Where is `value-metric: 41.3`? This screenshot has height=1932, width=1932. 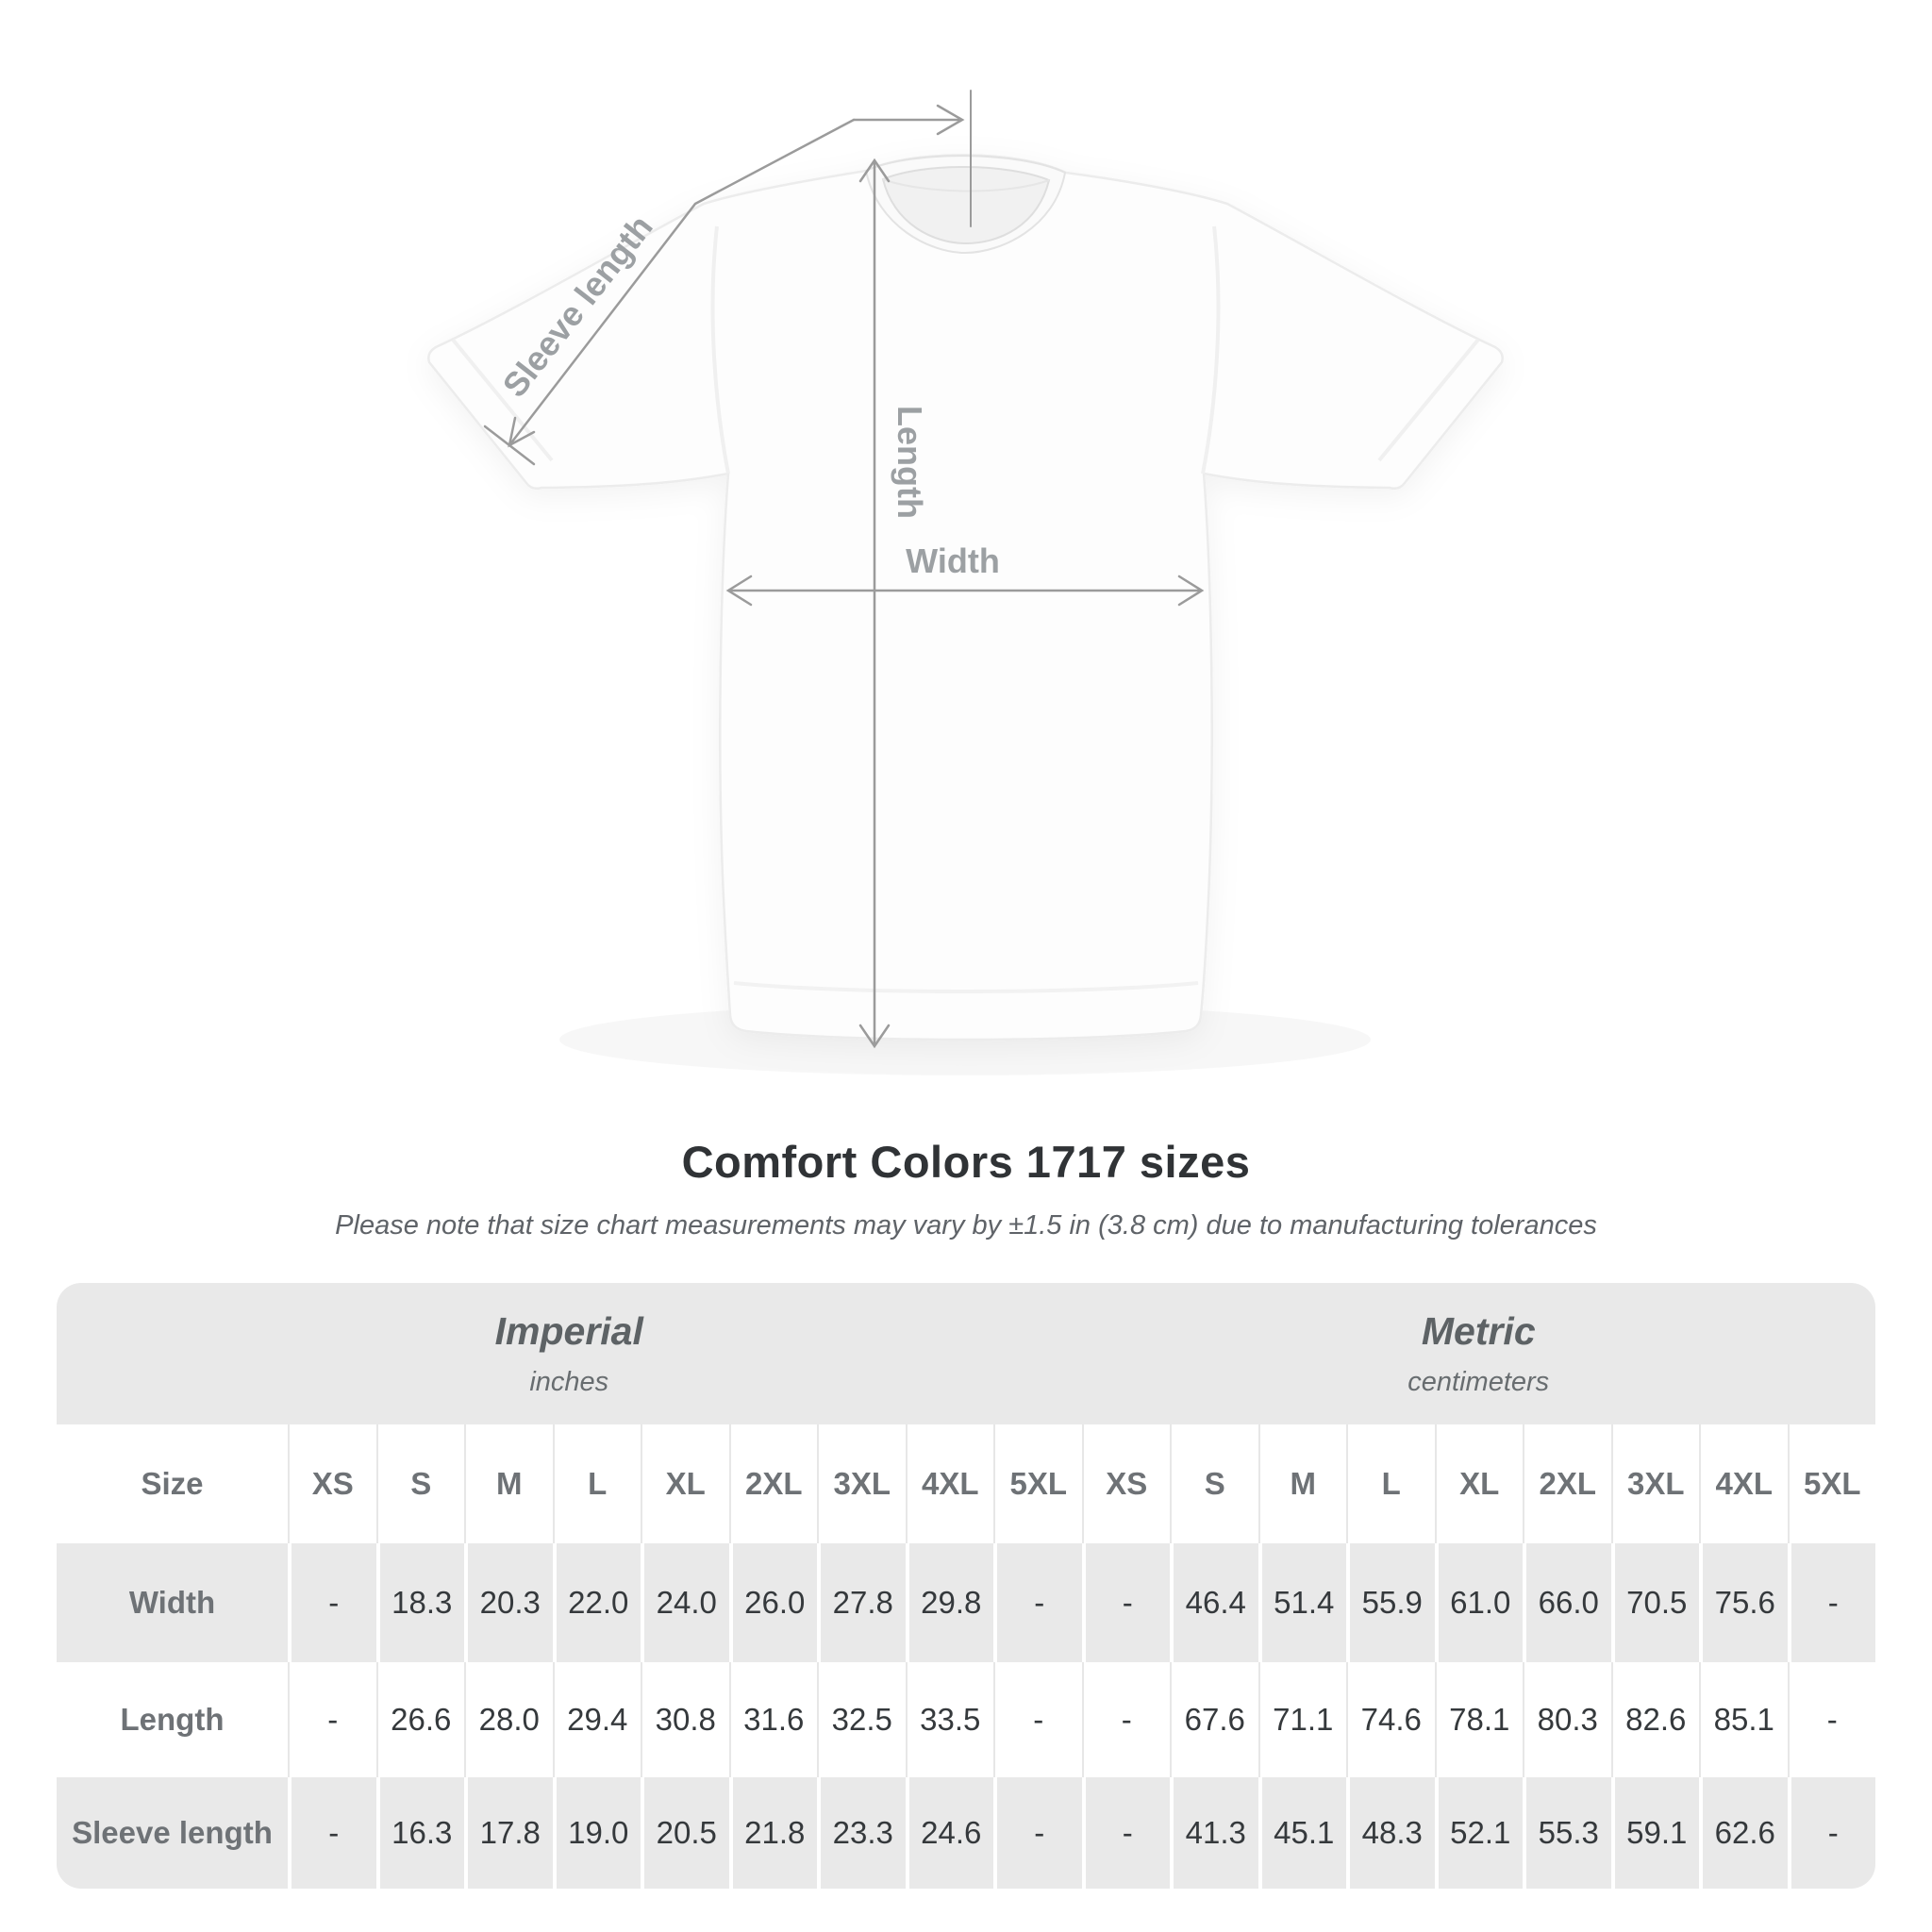
value-metric: 41.3 is located at coordinates (1214, 1833).